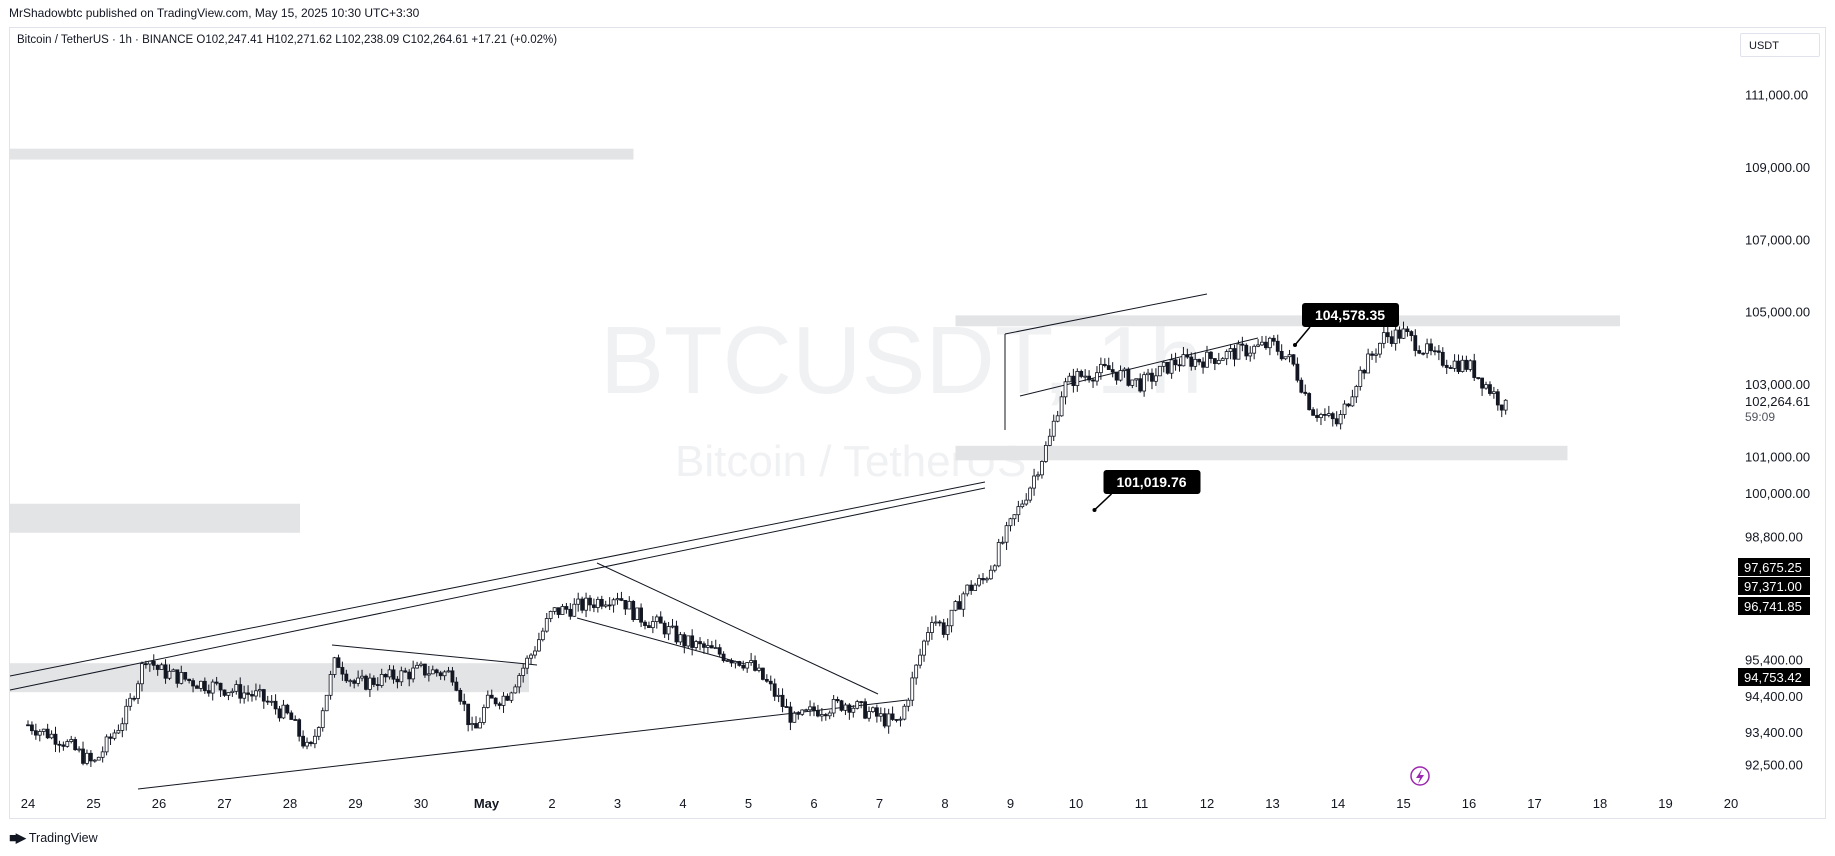 This screenshot has width=1835, height=856. Describe the element at coordinates (1780, 45) in the screenshot. I see `currency-button: USDT` at that location.